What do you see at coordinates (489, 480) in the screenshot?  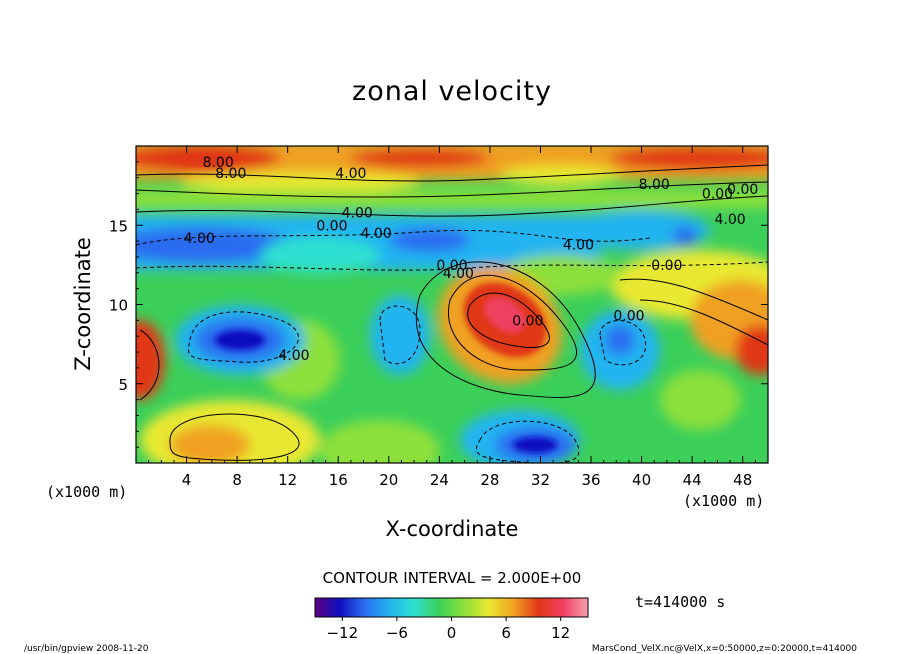 I see `x-tick-label: 28` at bounding box center [489, 480].